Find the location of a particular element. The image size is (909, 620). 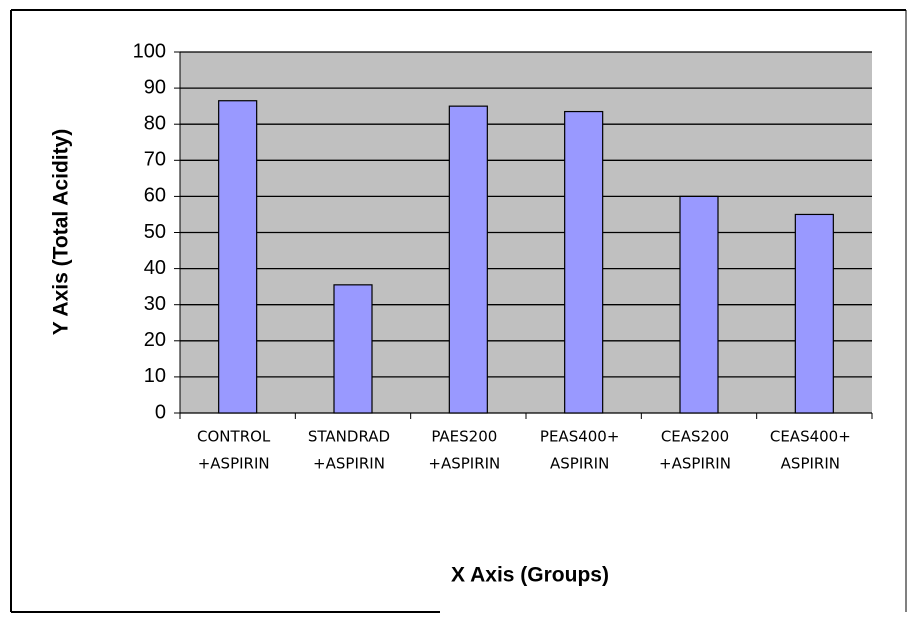

y-tick-label: 100 is located at coordinates (149, 51).